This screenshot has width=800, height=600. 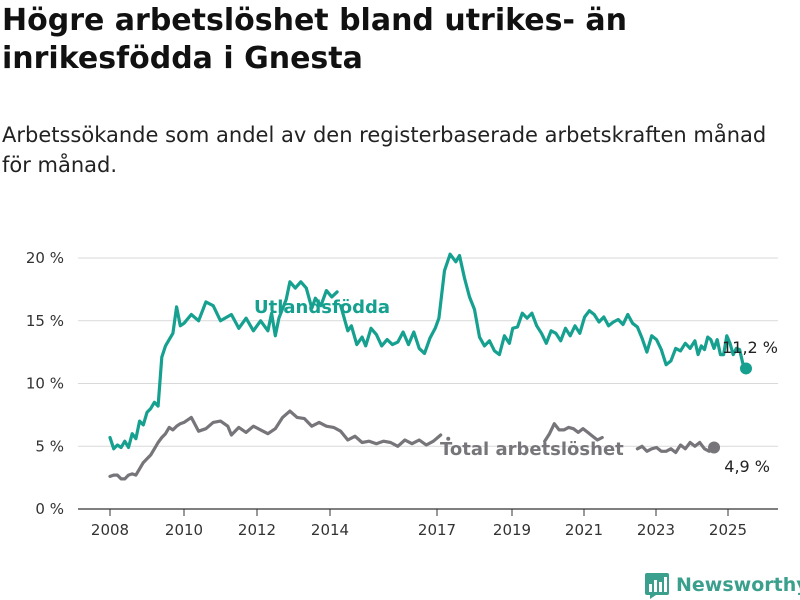 What do you see at coordinates (584, 530) in the screenshot?
I see `x-tick-label: 2021` at bounding box center [584, 530].